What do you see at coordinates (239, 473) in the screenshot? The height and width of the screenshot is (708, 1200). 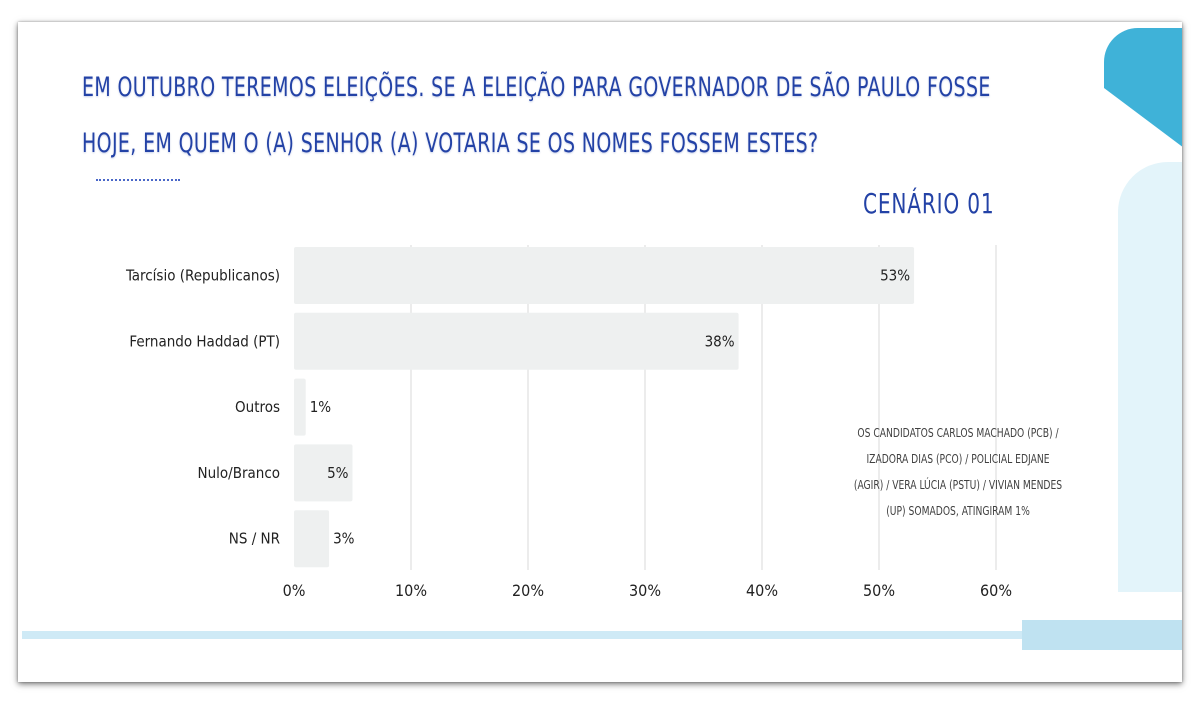 I see `category-label: Nulo/Branco` at bounding box center [239, 473].